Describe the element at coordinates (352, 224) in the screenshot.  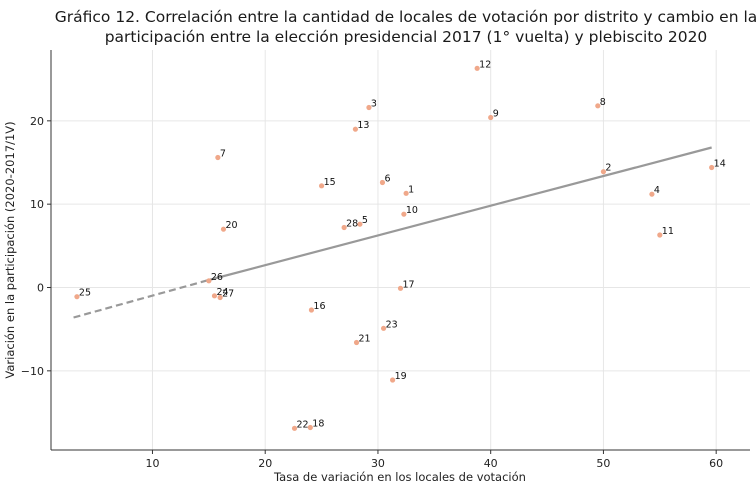
I see `data-point-label-28: 28` at that location.